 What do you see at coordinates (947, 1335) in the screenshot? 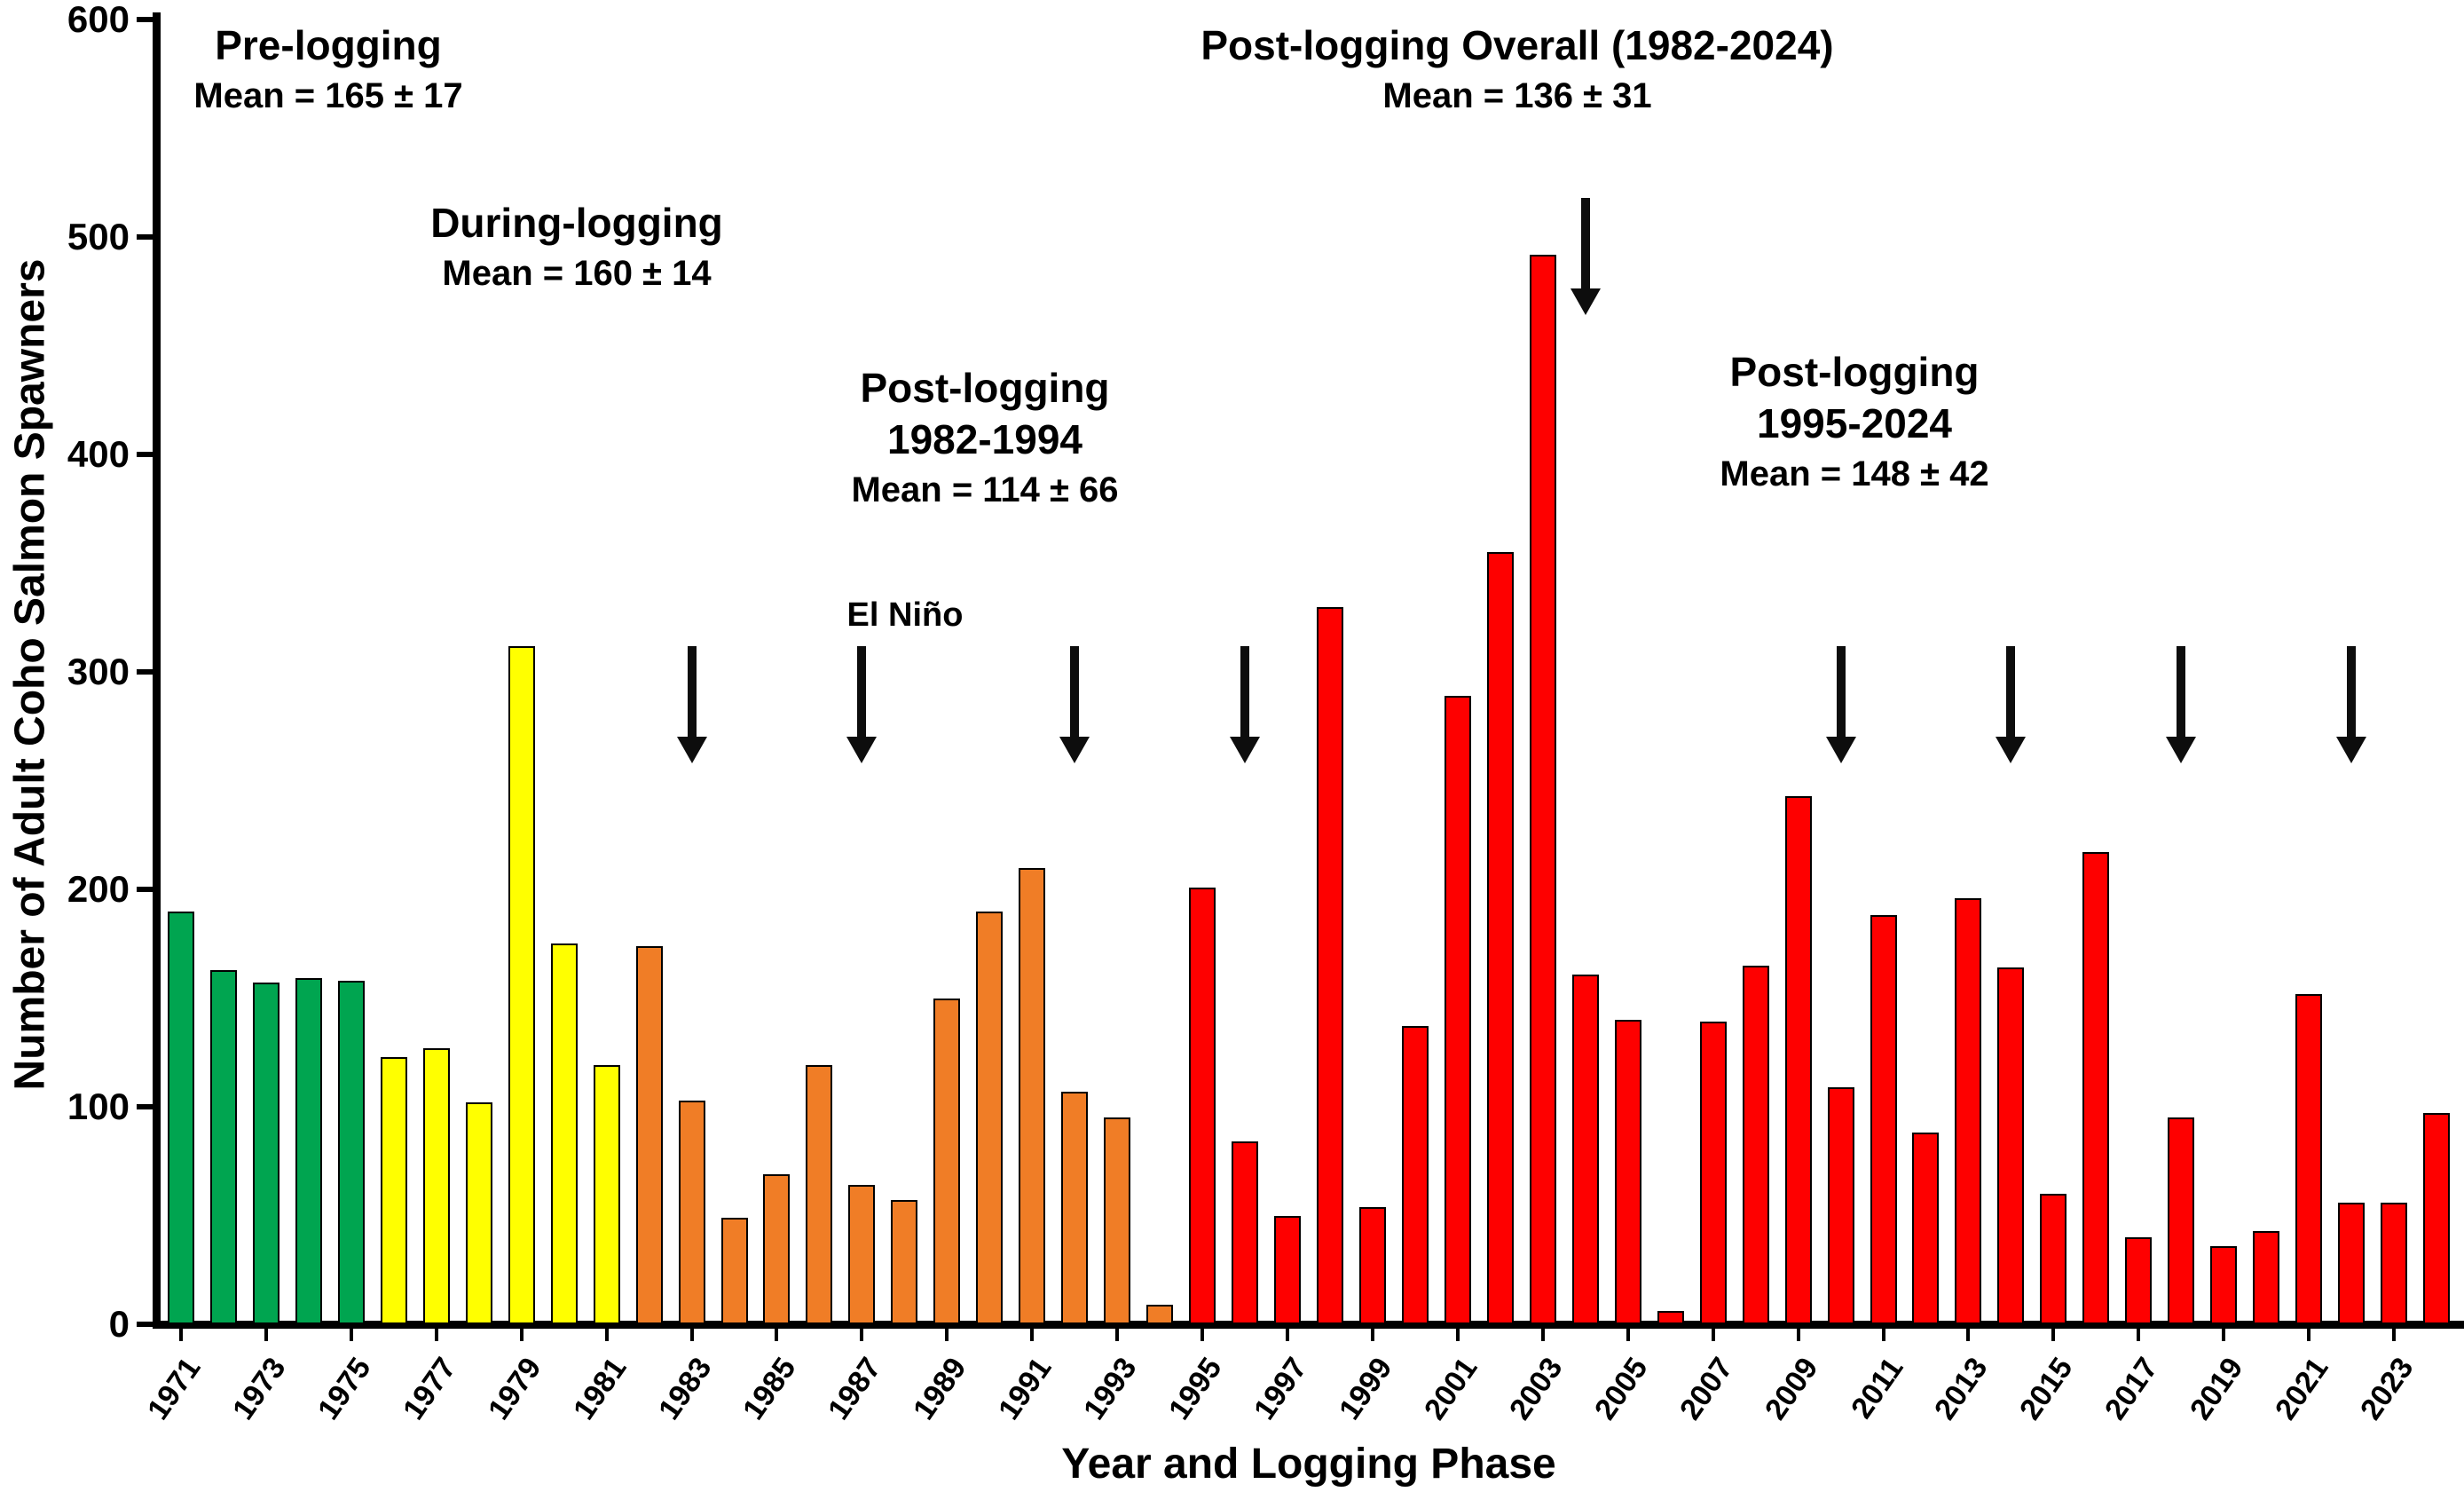
I see `x-tick-1989` at bounding box center [947, 1335].